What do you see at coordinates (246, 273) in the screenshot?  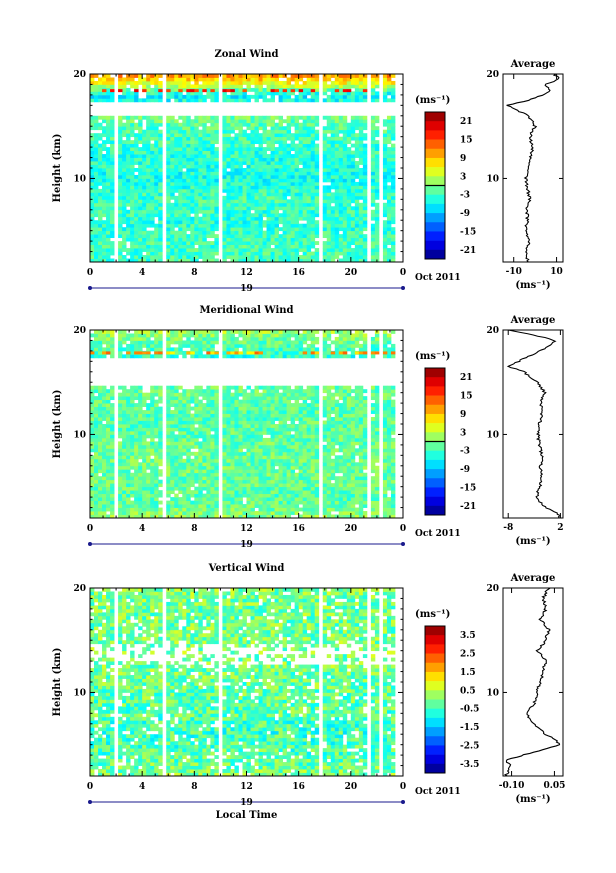 I see `x-tick-label: 12` at bounding box center [246, 273].